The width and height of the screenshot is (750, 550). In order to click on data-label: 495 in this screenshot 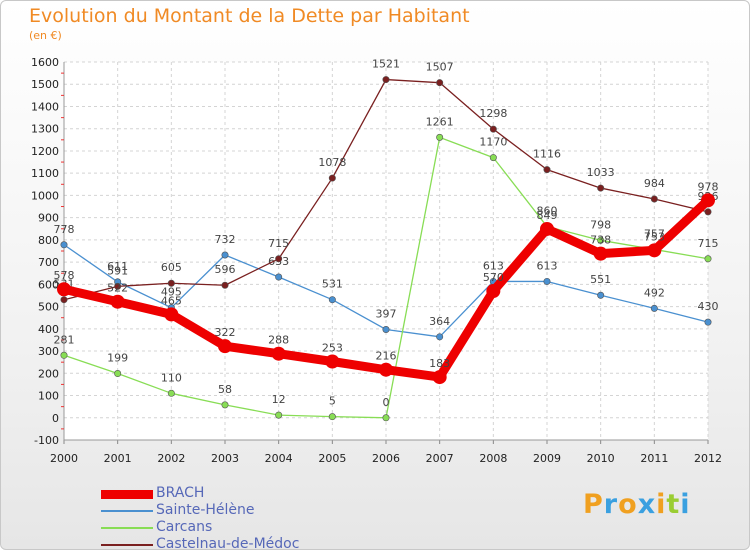, I will do `click(171, 292)`.